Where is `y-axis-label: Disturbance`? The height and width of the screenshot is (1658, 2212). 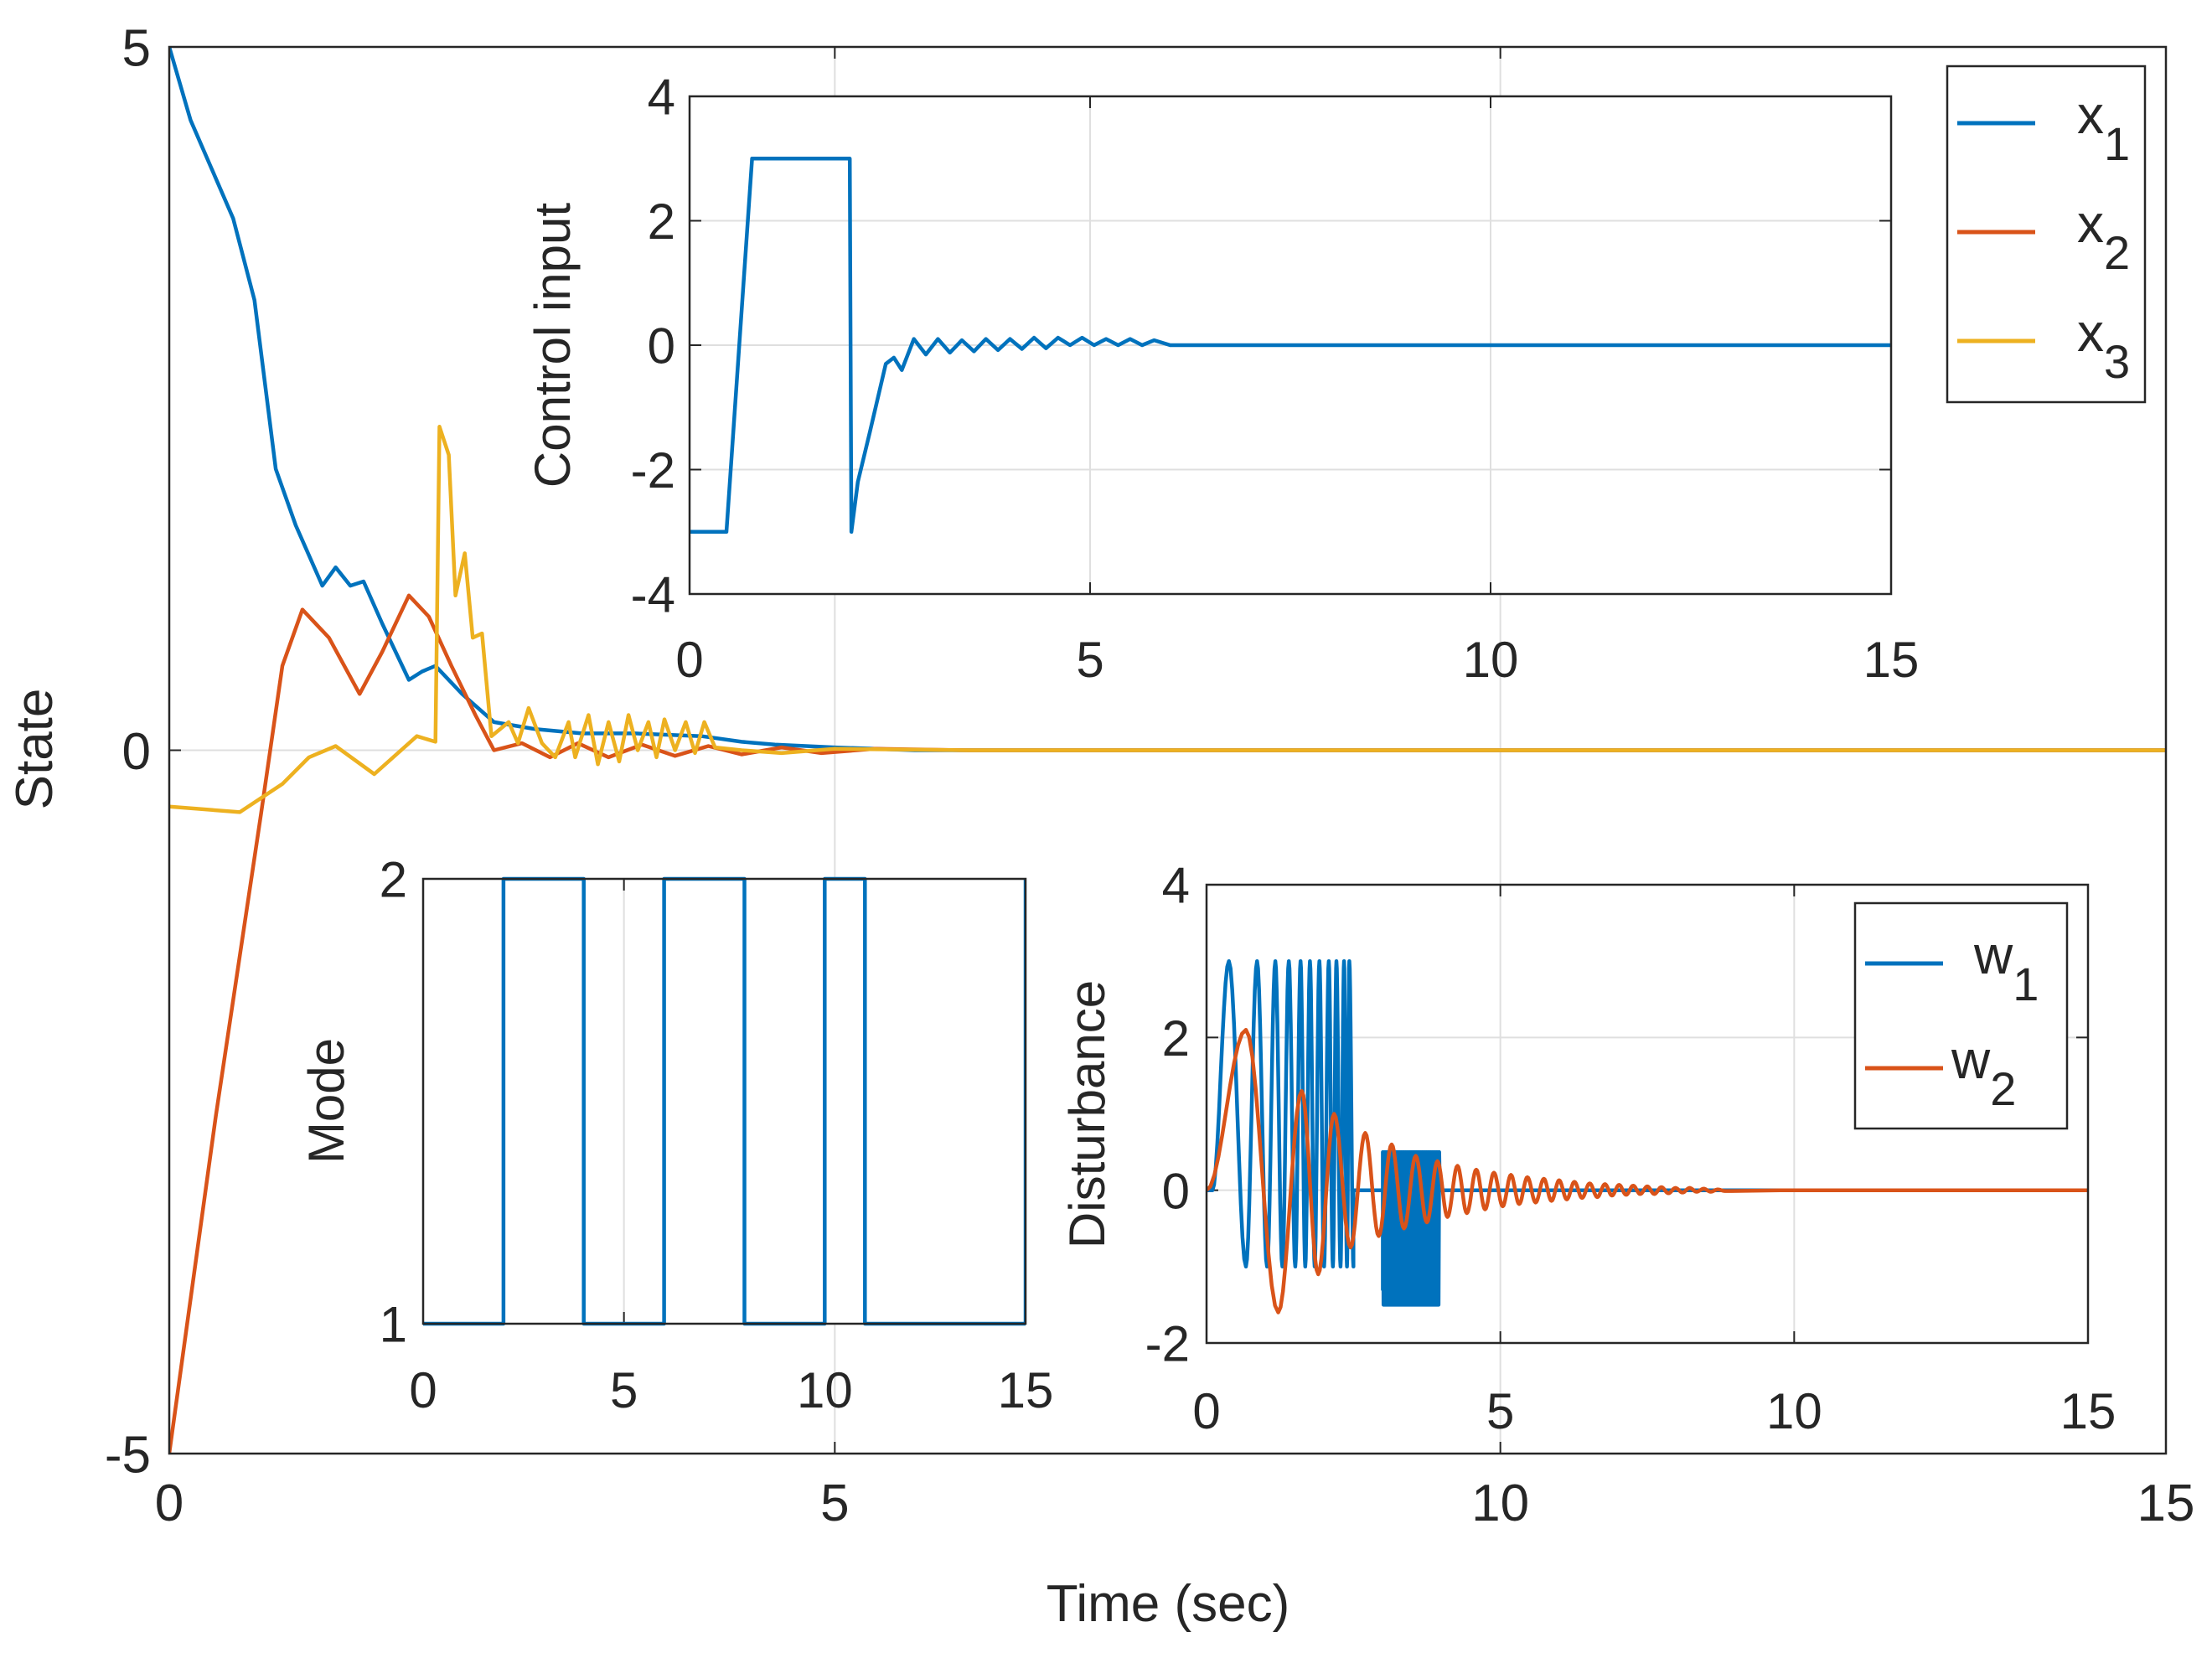 y-axis-label: Disturbance is located at coordinates (1087, 1114).